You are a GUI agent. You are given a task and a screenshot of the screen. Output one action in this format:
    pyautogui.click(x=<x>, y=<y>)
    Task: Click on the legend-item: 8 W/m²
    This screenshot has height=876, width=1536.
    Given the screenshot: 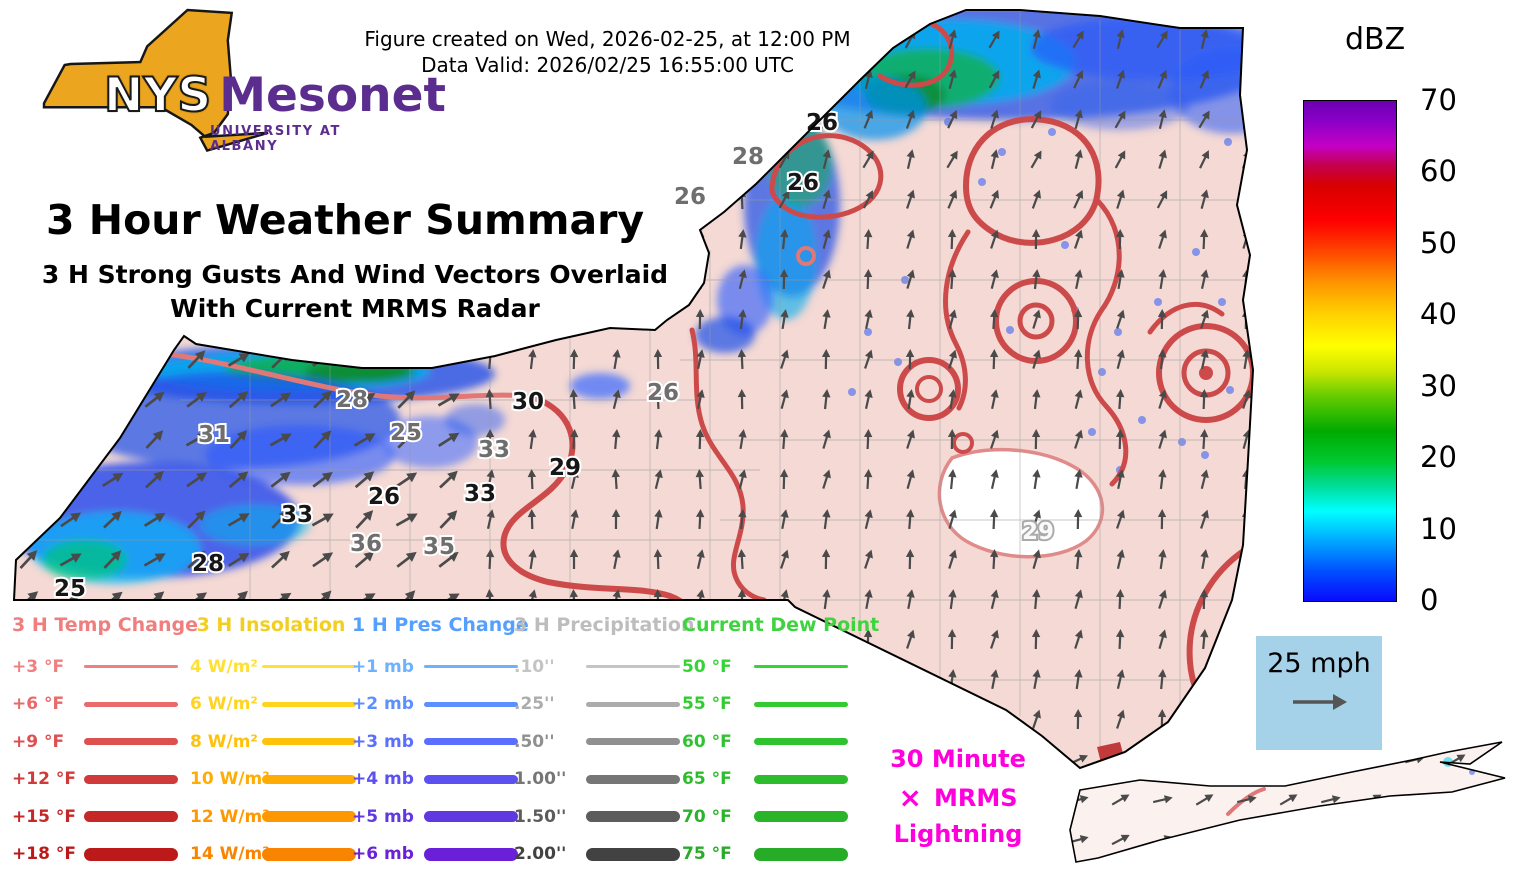 What is the action you would take?
    pyautogui.click(x=273, y=742)
    